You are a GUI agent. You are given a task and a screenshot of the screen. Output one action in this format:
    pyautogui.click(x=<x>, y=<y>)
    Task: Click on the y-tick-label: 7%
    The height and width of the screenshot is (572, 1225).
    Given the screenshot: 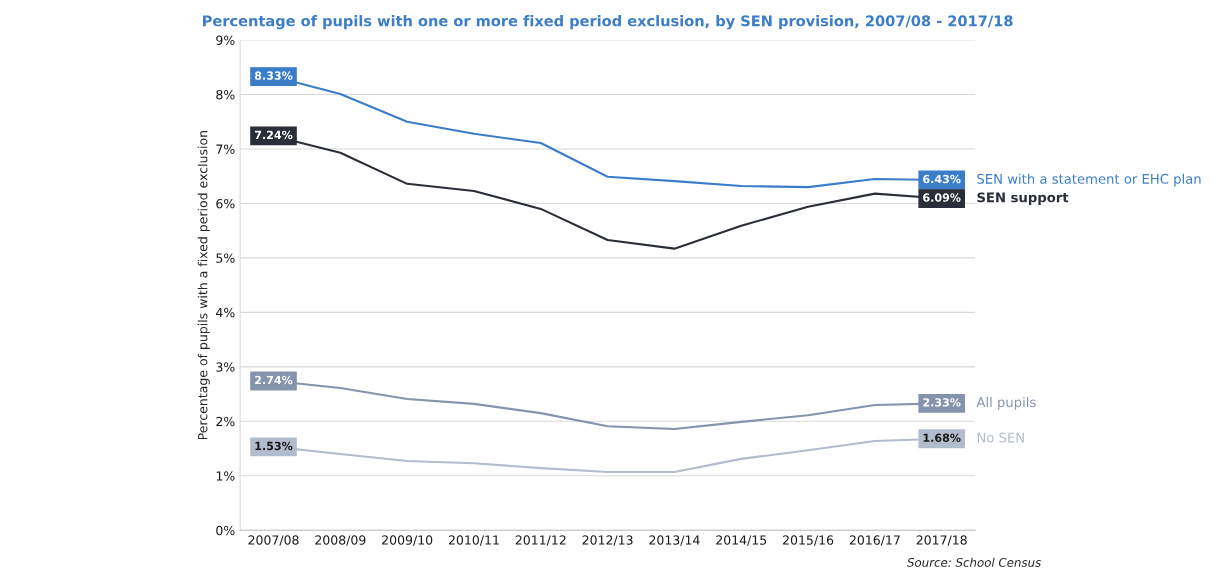 What is the action you would take?
    pyautogui.click(x=225, y=149)
    